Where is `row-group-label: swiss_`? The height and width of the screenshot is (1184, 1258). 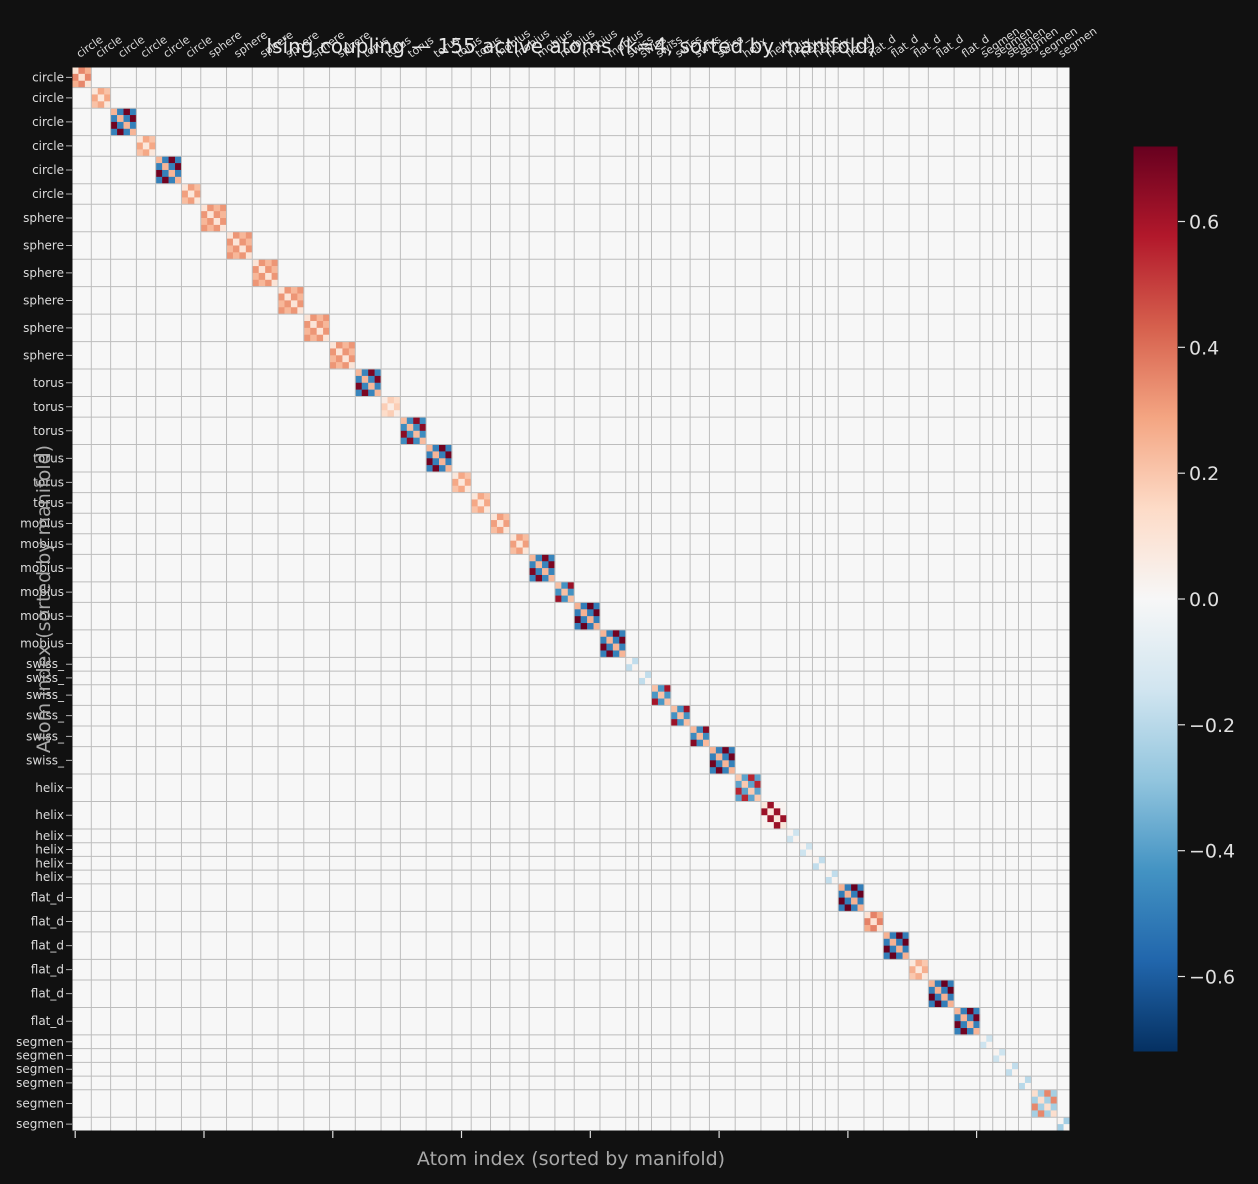 row-group-label: swiss_ is located at coordinates (45, 664).